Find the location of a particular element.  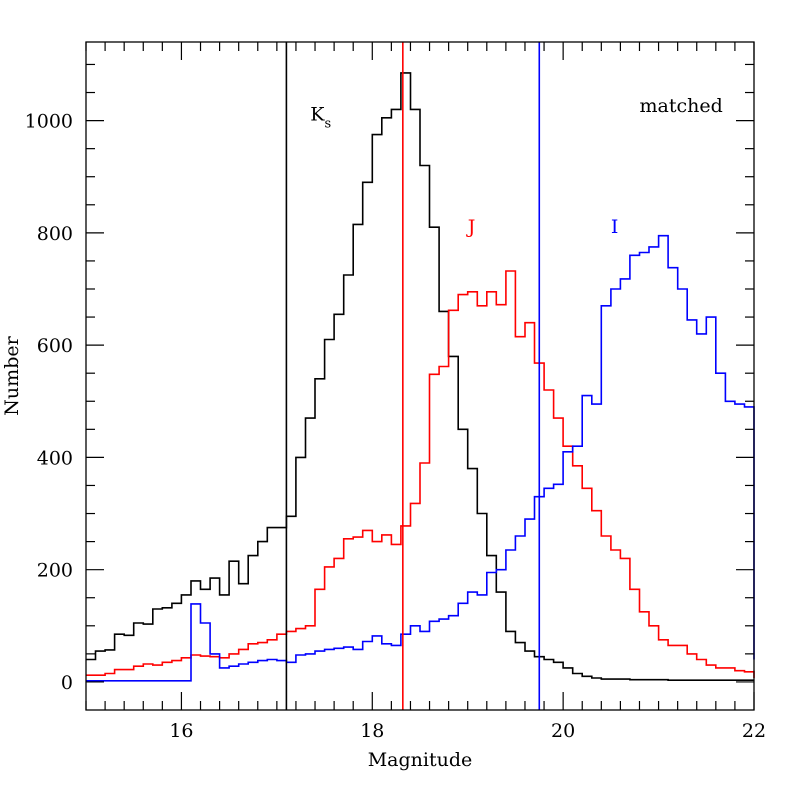

annotation-1: J is located at coordinates (471, 227).